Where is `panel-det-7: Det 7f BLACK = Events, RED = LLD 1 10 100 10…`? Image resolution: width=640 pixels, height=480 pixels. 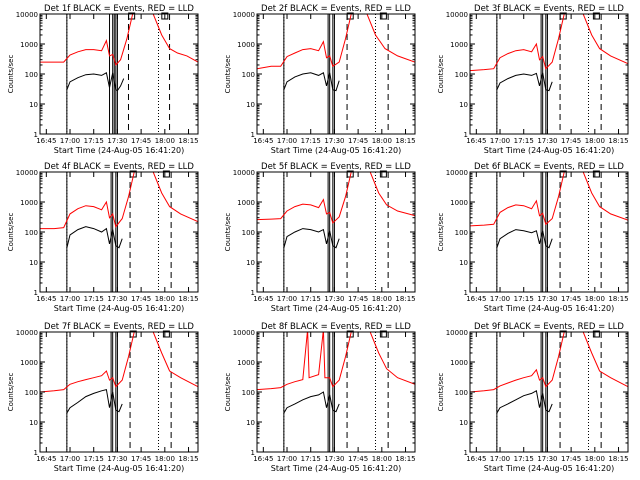
panel-det-7: Det 7f BLACK = Events, RED = LLD 1 10 100 10… is located at coordinates (103, 397).